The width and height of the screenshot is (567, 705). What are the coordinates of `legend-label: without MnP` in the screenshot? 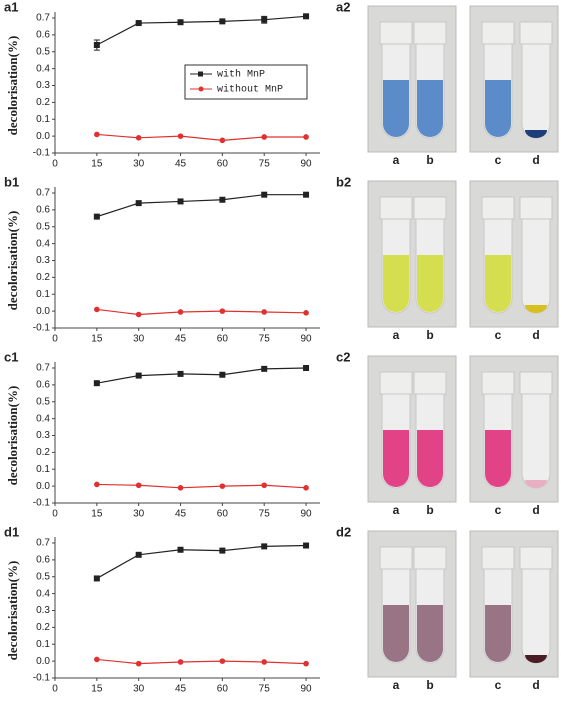 It's located at (250, 90).